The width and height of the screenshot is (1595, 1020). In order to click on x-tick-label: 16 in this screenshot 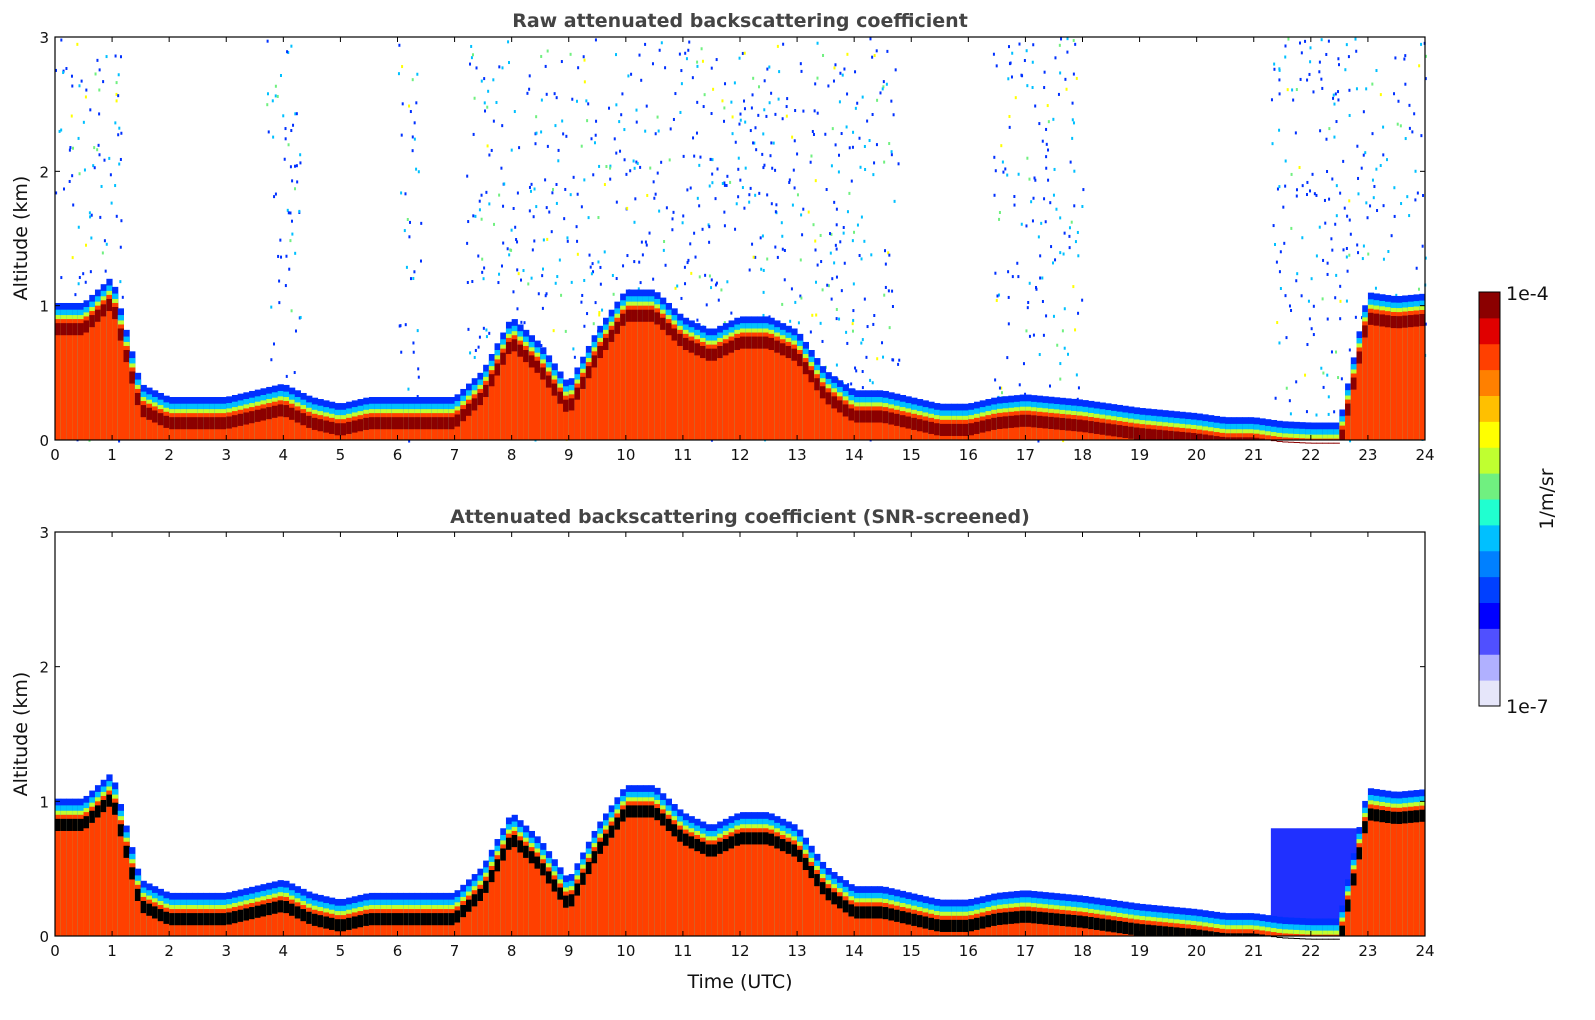, I will do `click(968, 951)`.